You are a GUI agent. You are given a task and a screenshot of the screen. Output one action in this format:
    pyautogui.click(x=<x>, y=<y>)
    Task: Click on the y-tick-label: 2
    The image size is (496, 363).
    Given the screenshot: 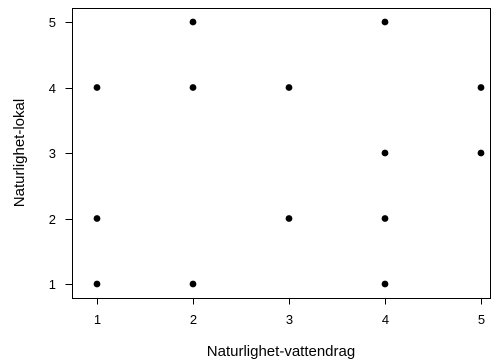 What is the action you would take?
    pyautogui.click(x=52, y=219)
    